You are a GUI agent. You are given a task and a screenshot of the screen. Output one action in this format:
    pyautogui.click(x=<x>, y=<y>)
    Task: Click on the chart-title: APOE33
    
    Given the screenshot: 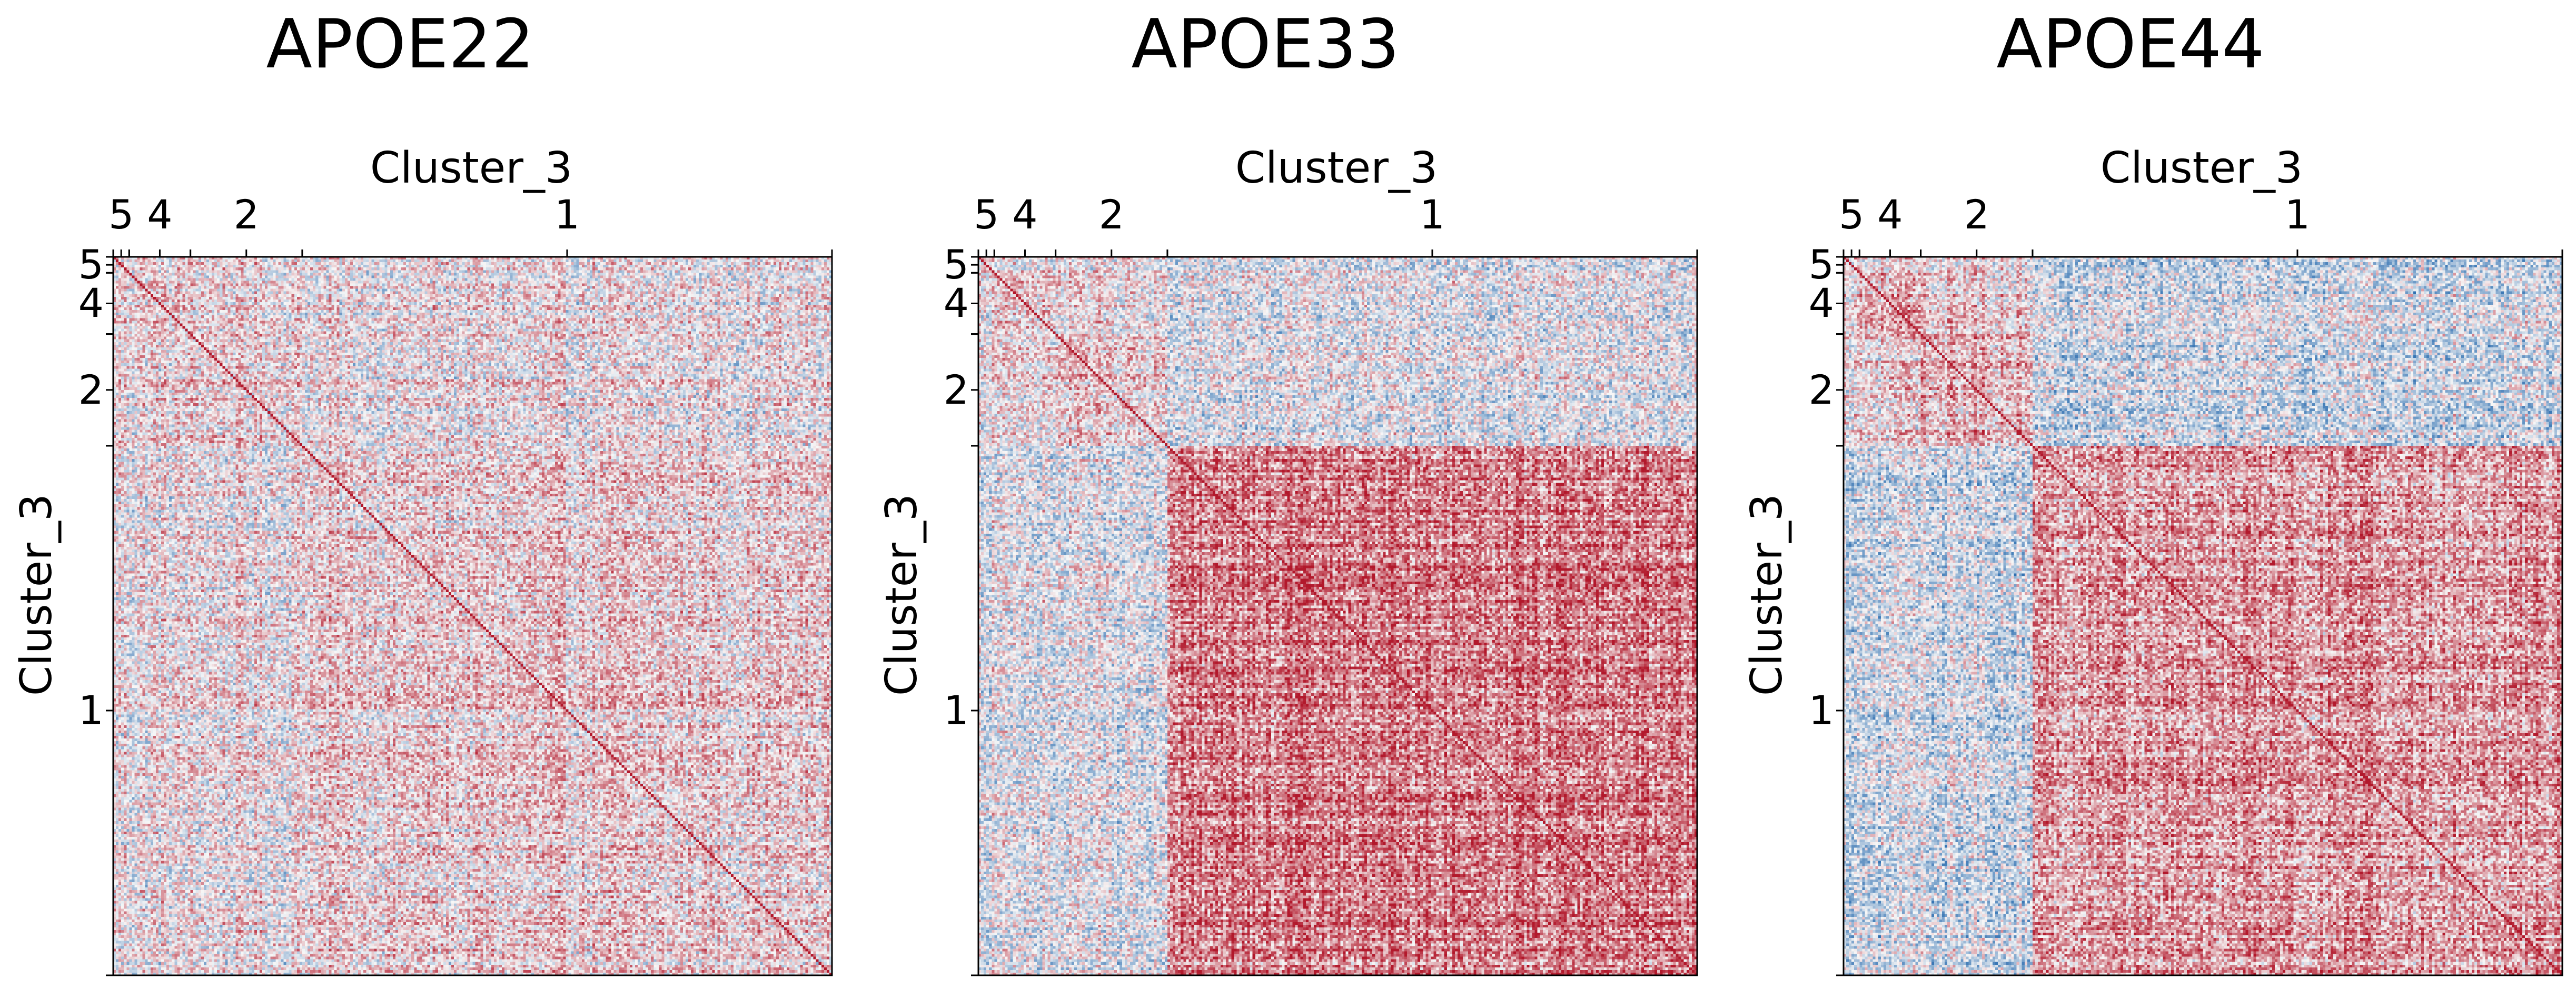 What is the action you would take?
    pyautogui.click(x=1265, y=45)
    